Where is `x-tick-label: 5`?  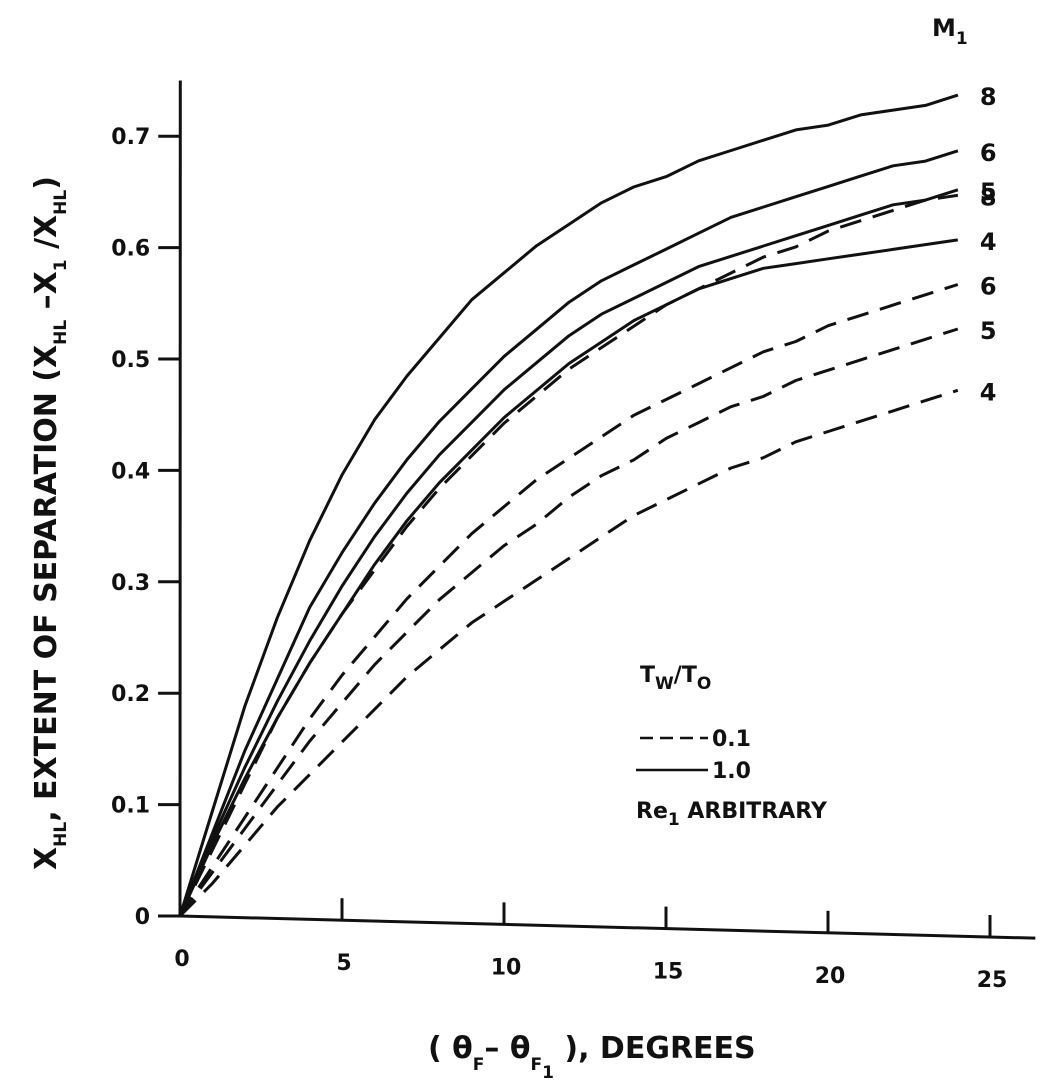 x-tick-label: 5 is located at coordinates (343, 963).